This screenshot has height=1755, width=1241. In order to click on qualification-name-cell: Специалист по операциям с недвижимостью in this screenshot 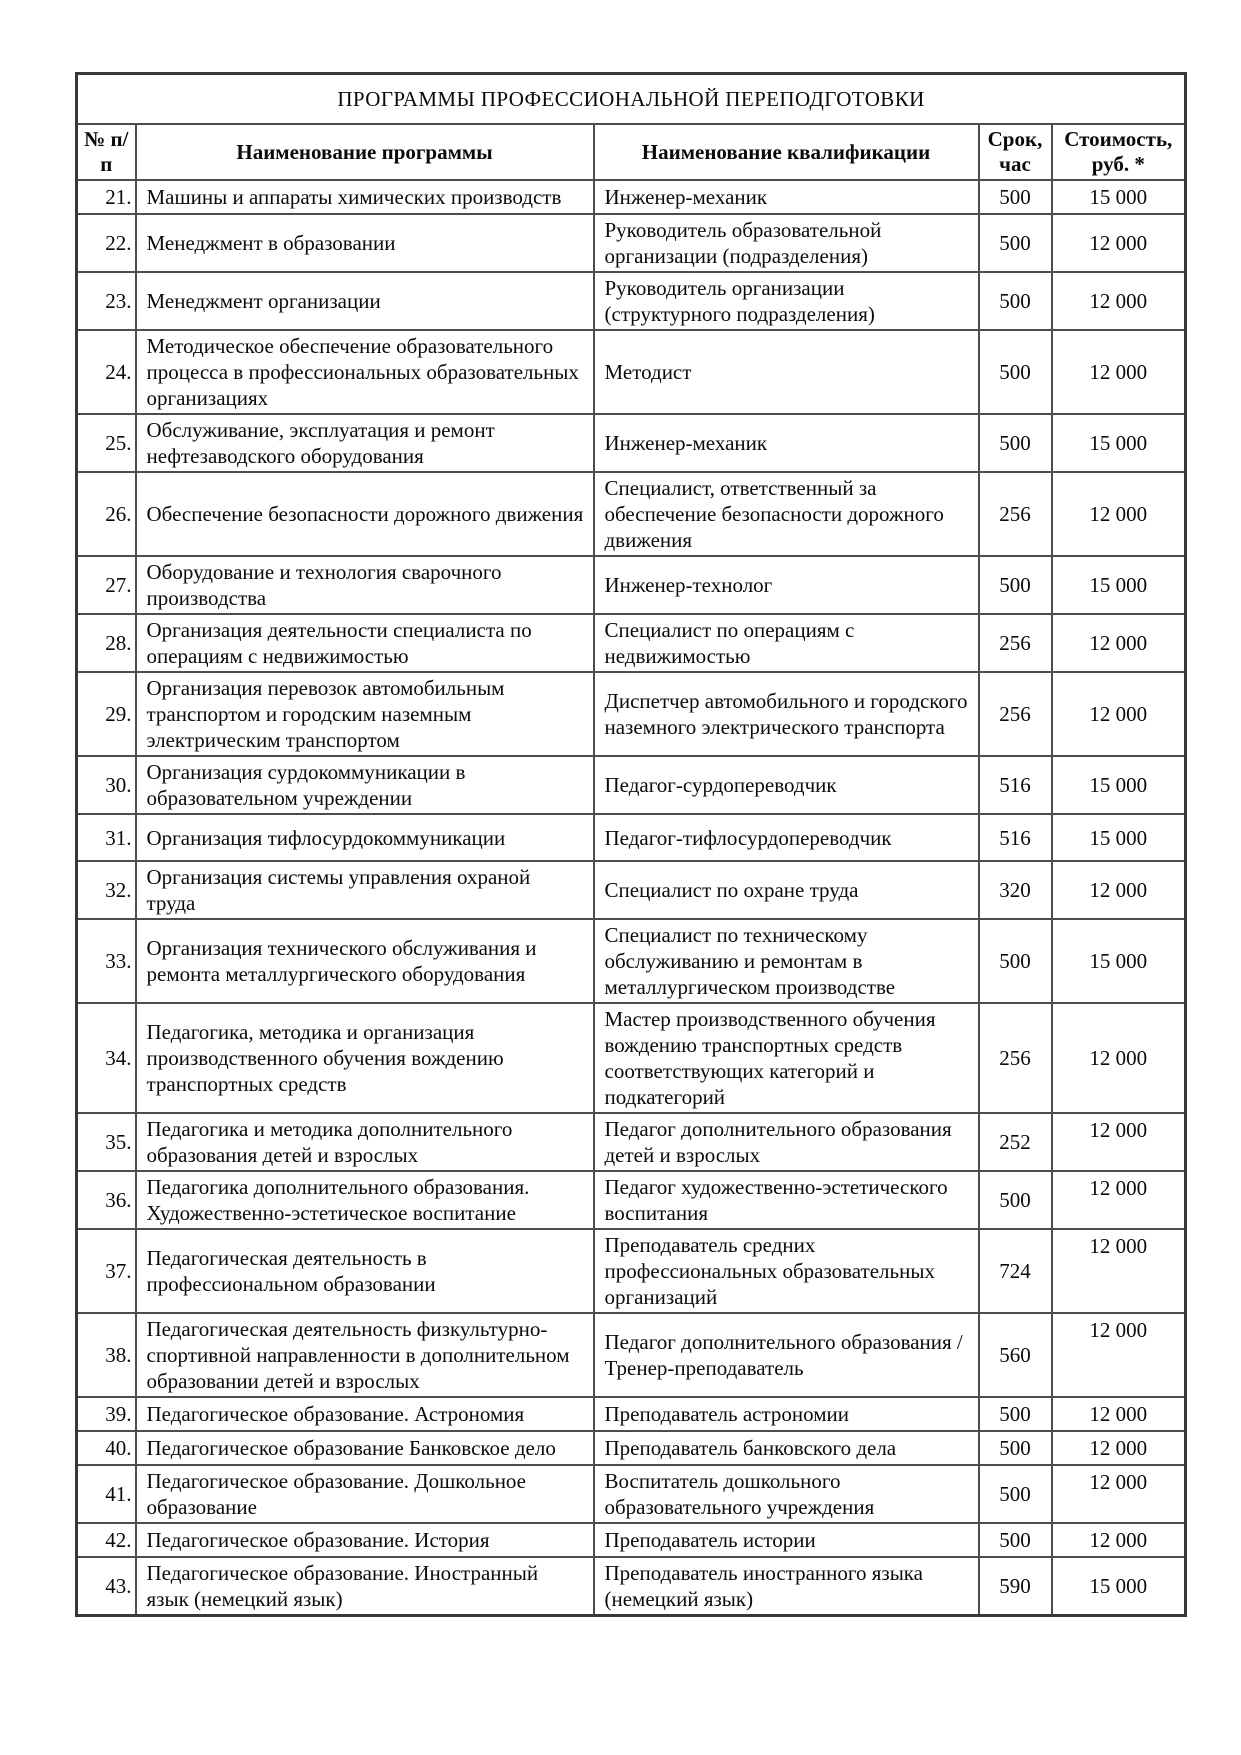, I will do `click(786, 643)`.